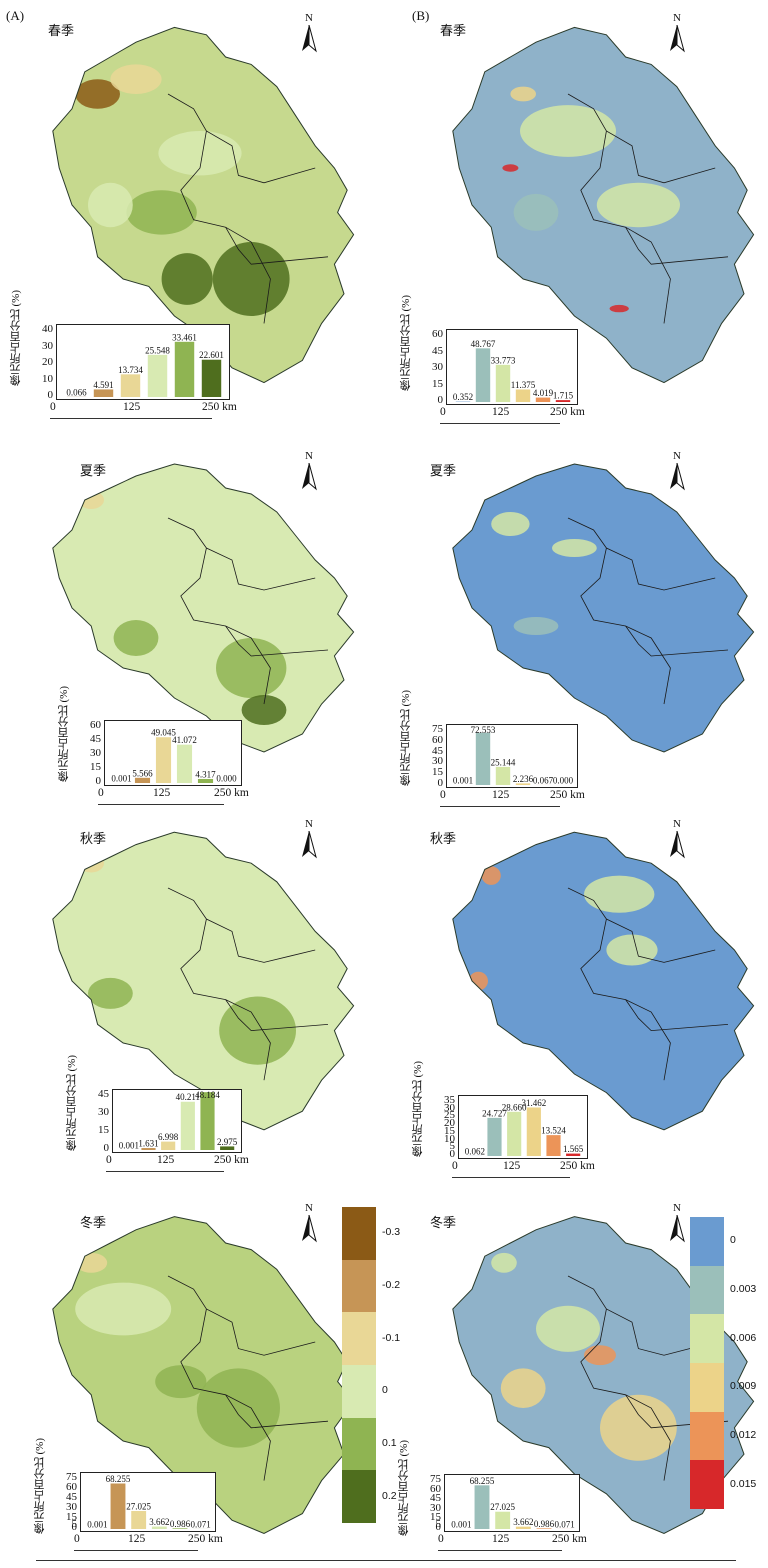 This screenshot has height=1568, width=768. Describe the element at coordinates (743, 1337) in the screenshot. I see `legend-label: 0.006` at that location.